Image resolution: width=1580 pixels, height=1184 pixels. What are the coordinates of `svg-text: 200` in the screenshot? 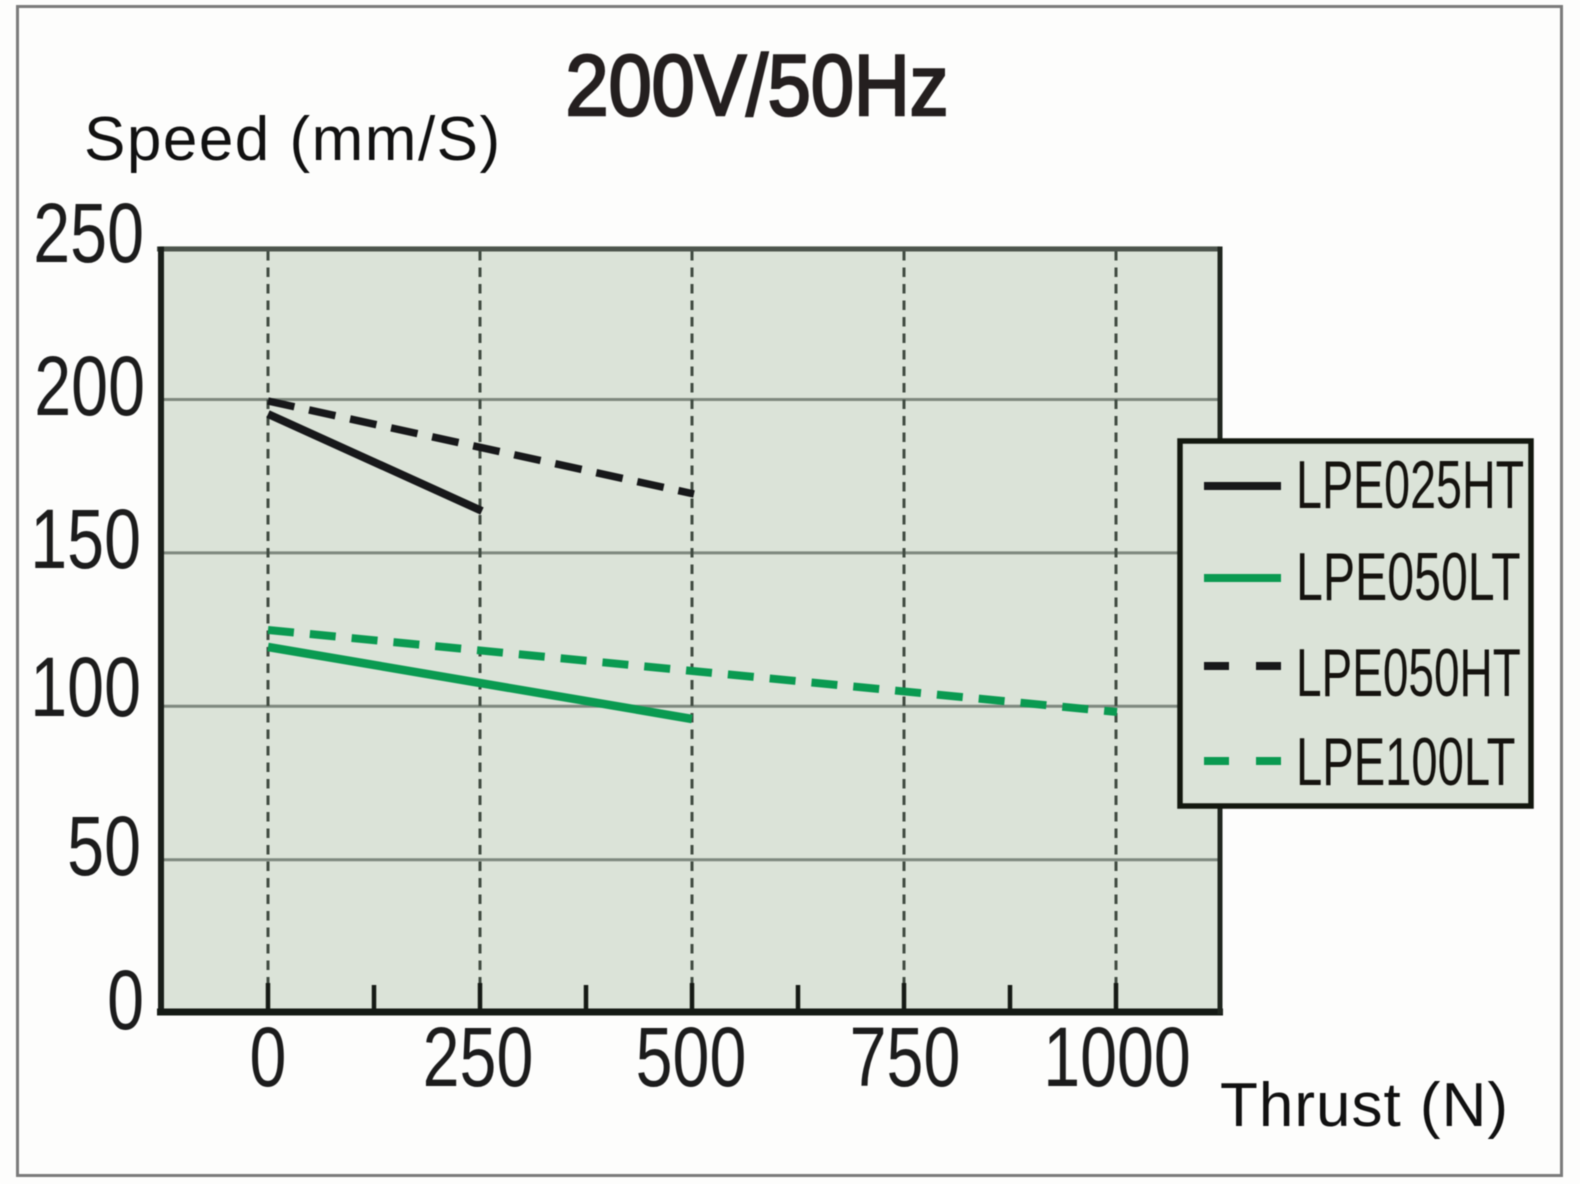 It's located at (89, 387).